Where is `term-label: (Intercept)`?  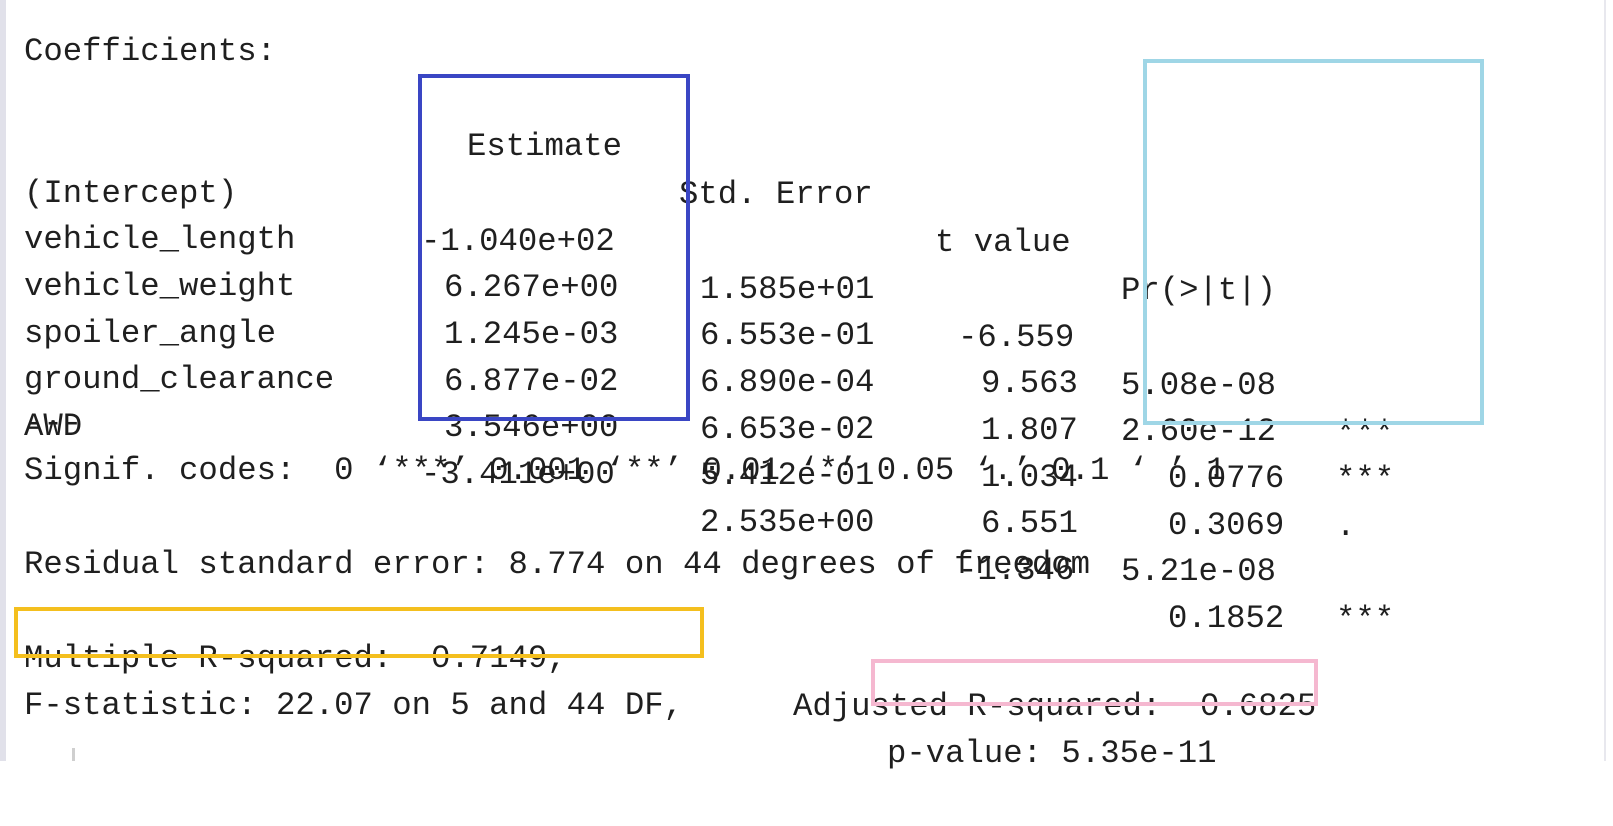 term-label: (Intercept) is located at coordinates (131, 193).